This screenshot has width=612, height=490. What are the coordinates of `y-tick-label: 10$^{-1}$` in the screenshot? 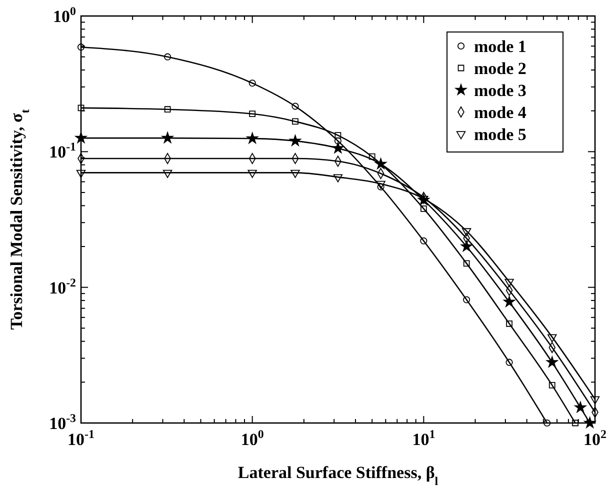 It's located at (62, 151).